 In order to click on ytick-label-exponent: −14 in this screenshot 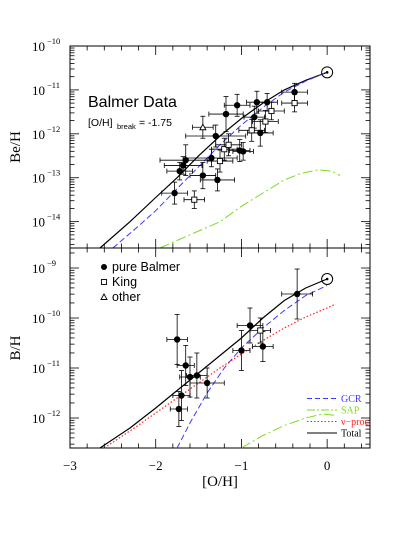, I will do `click(54, 217)`.